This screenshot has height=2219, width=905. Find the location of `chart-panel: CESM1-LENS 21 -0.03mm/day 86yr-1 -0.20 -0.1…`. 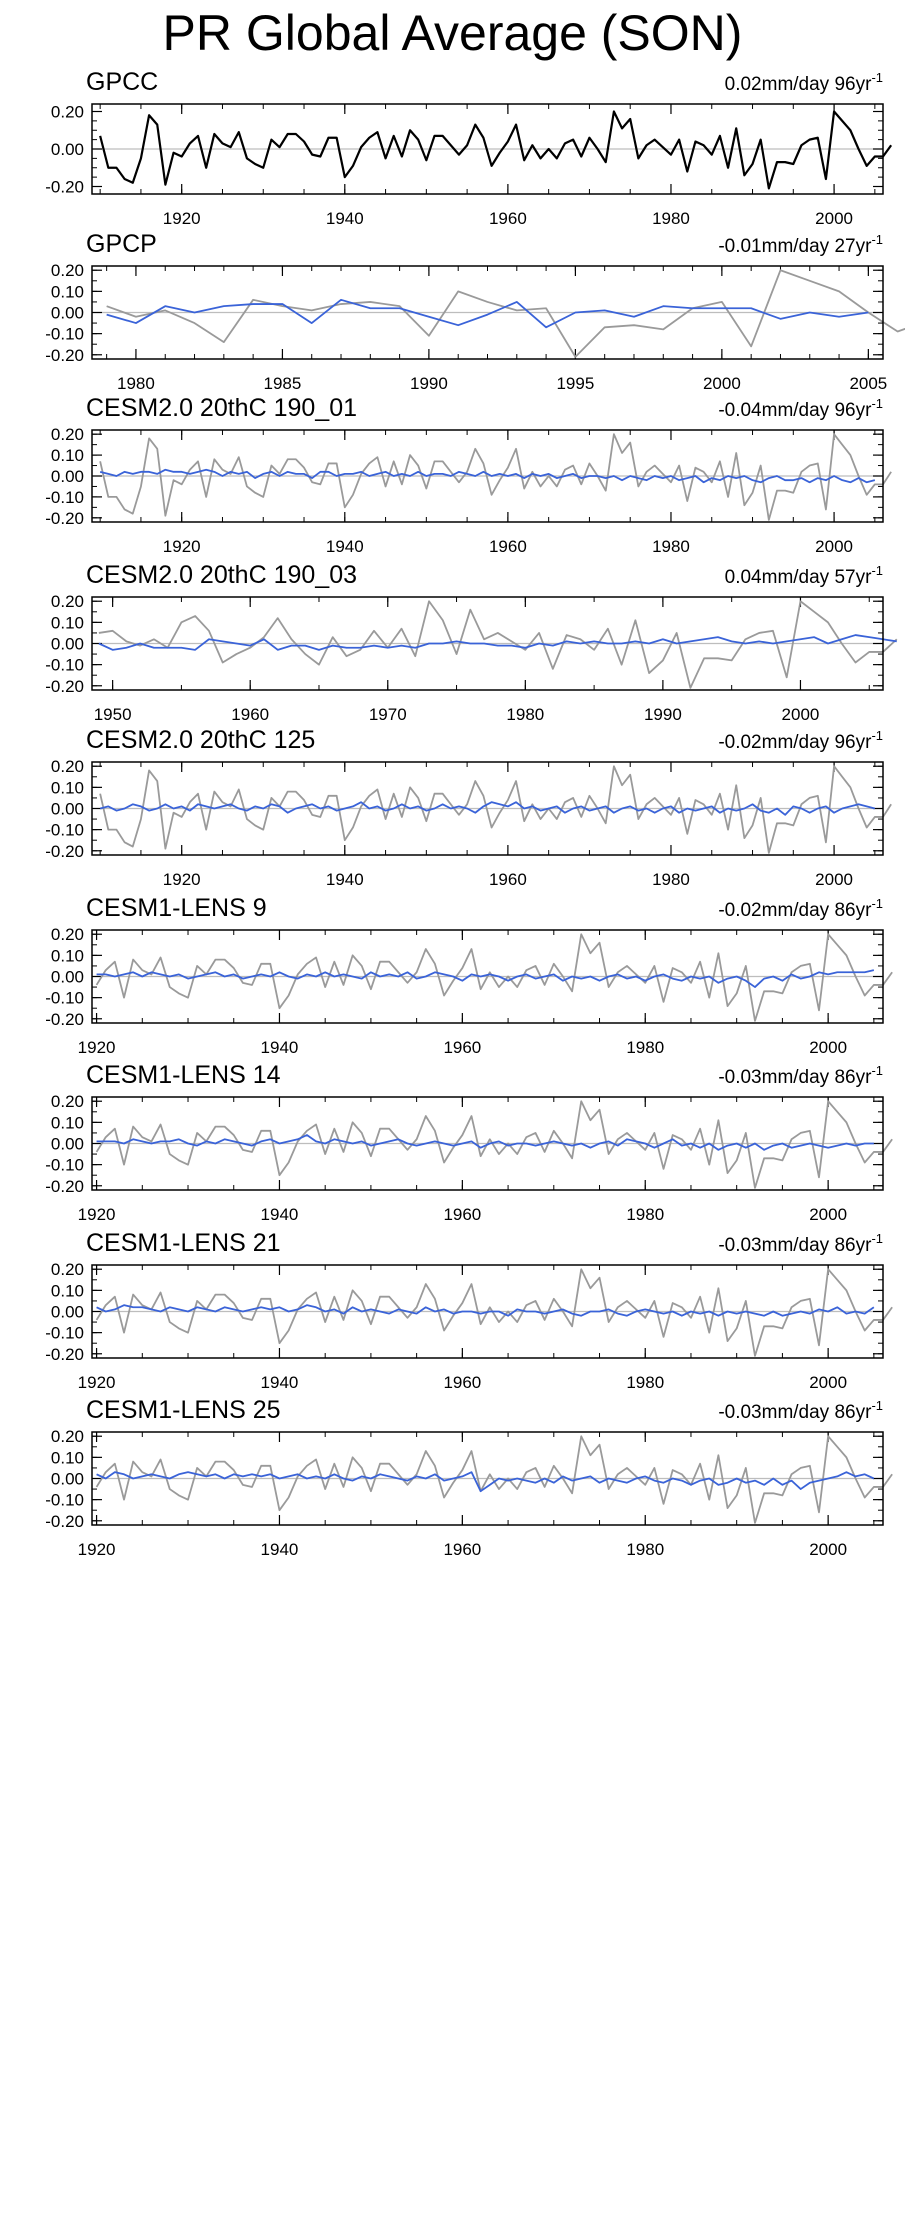

chart-panel: CESM1-LENS 21 -0.03mm/day 86yr-1 -0.20 -0.1… is located at coordinates (469, 1310).